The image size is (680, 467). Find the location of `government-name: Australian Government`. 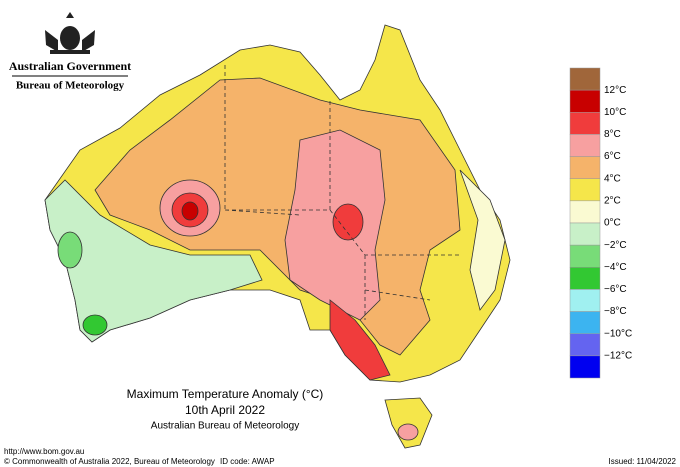

government-name: Australian Government is located at coordinates (70, 66).